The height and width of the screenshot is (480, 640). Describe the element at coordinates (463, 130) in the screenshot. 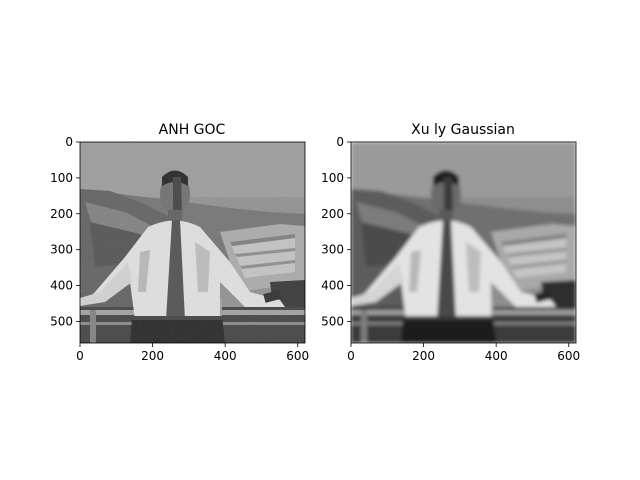

I see `panel-title-gaussian: Xu ly Gaussian` at that location.